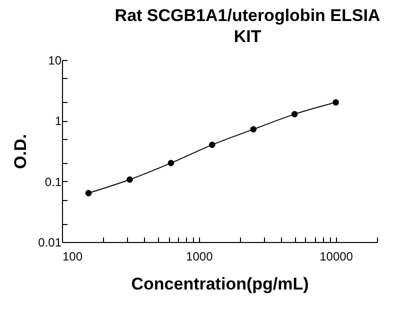 This screenshot has height=323, width=398. What do you see at coordinates (53, 181) in the screenshot?
I see `y-tick-label: 0.1` at bounding box center [53, 181].